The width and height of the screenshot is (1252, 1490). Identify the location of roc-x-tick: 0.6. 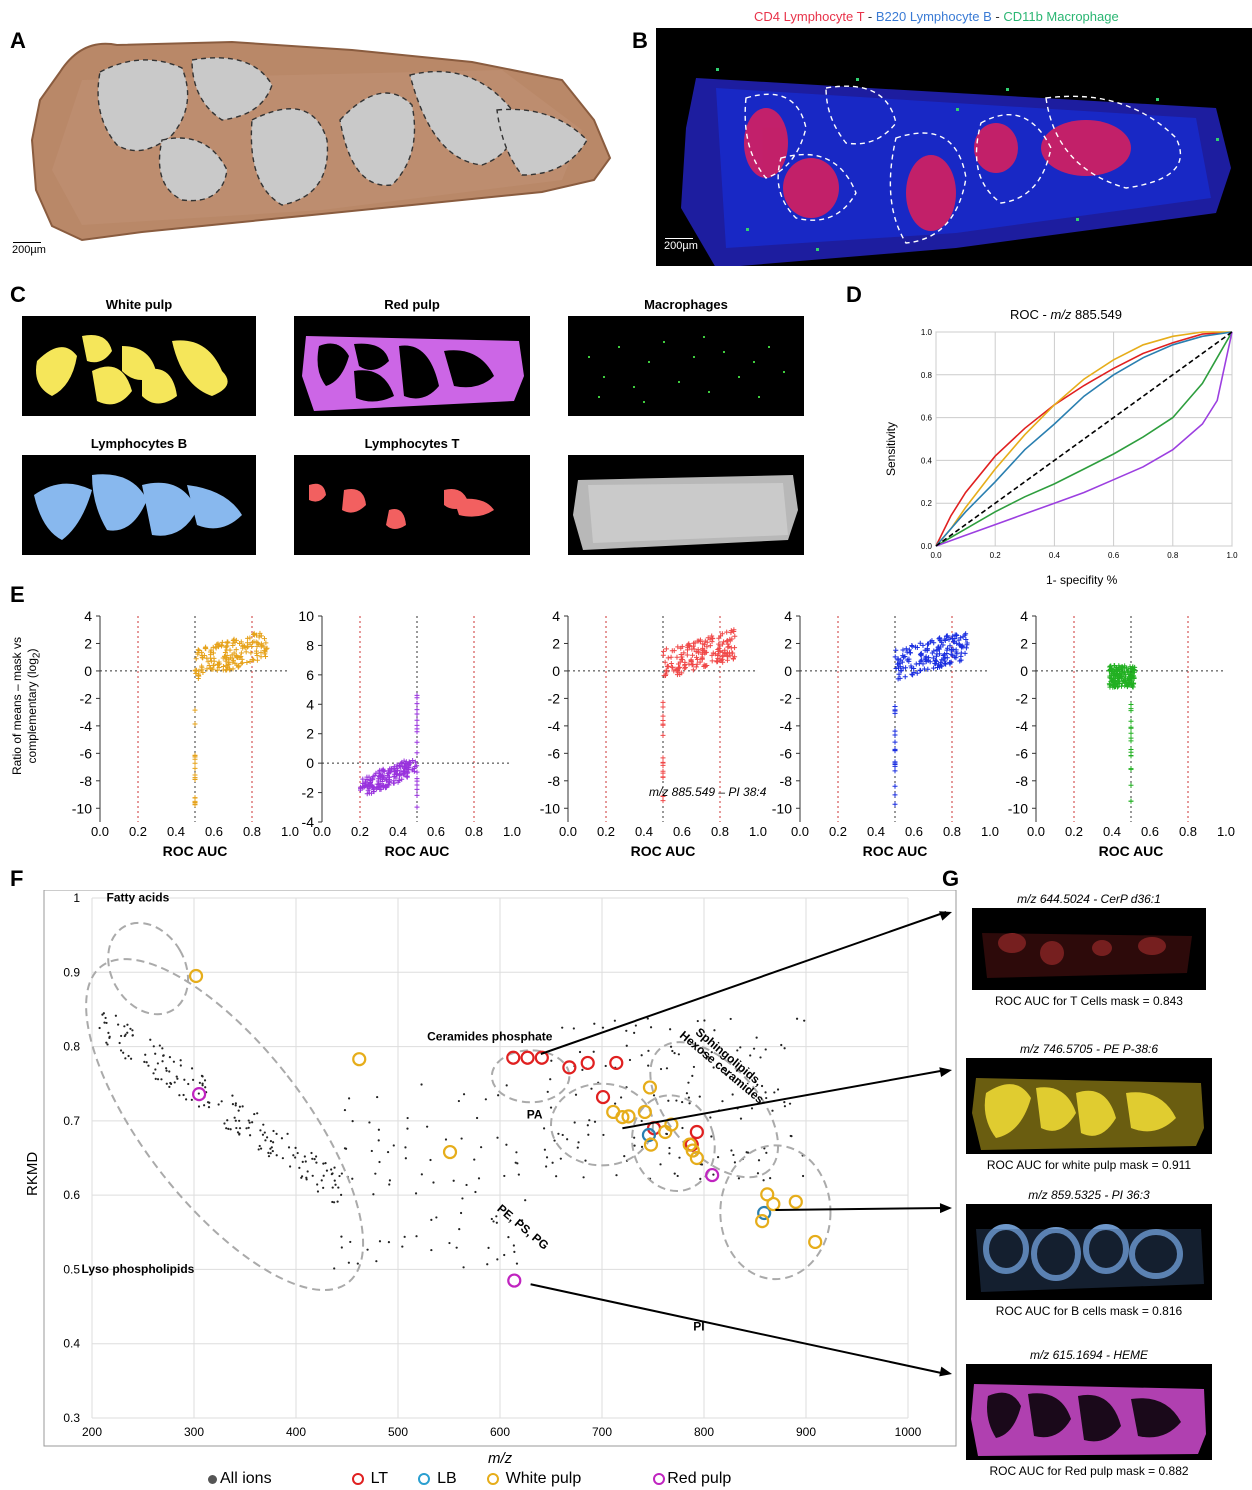
(1114, 555).